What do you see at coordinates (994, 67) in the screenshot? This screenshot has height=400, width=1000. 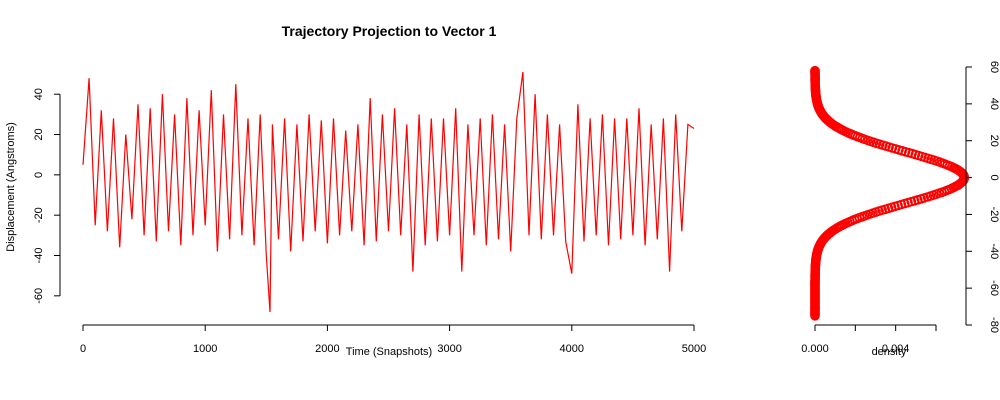 I see `density-y-tick-label: 60` at bounding box center [994, 67].